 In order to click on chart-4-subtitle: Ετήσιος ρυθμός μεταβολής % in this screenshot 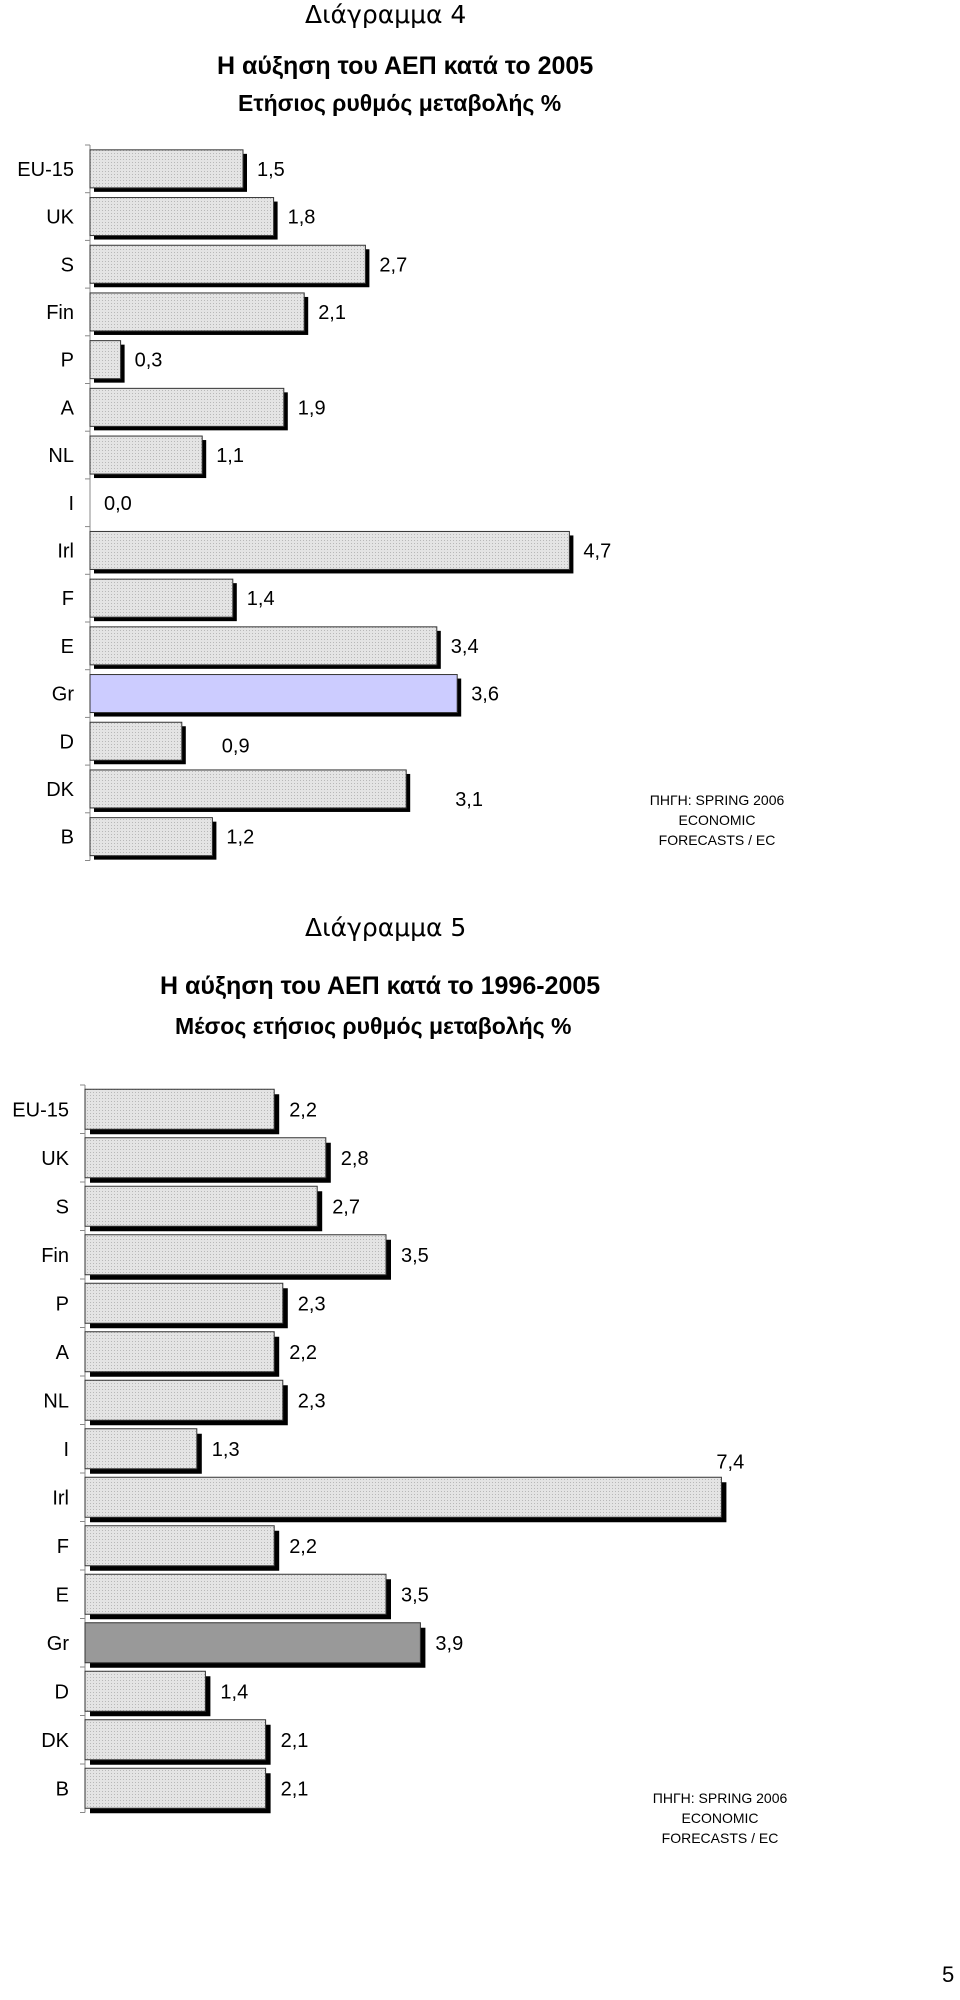, I will do `click(400, 103)`.